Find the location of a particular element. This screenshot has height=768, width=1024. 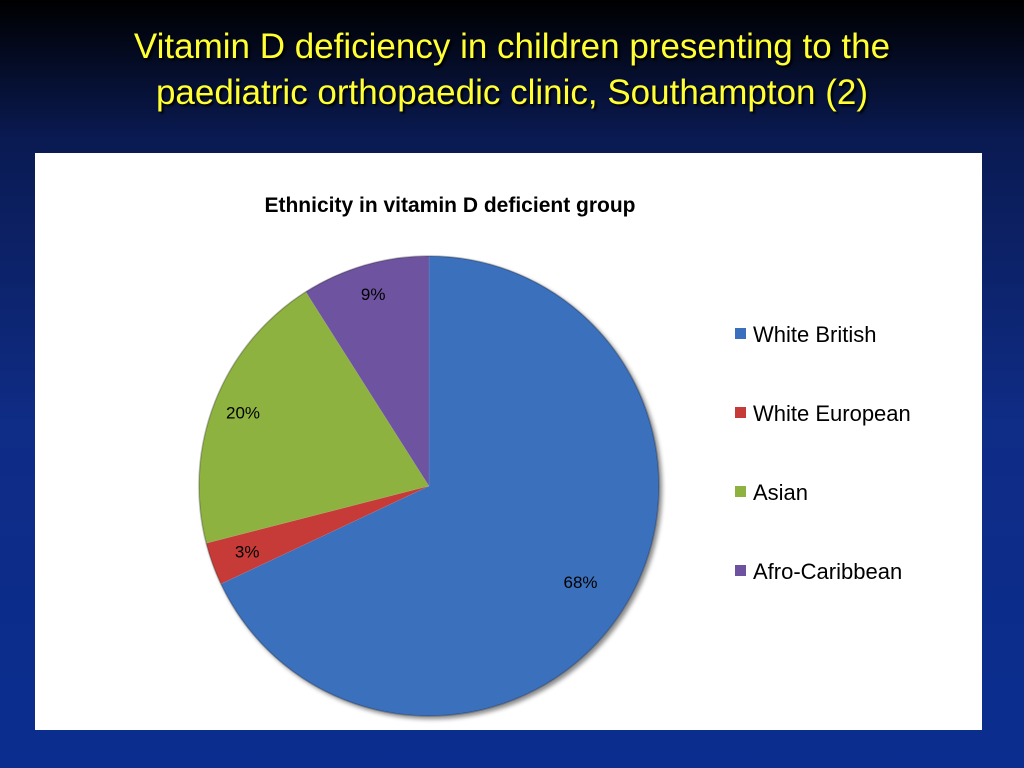

legend-label-white-british: White British is located at coordinates (814, 334).